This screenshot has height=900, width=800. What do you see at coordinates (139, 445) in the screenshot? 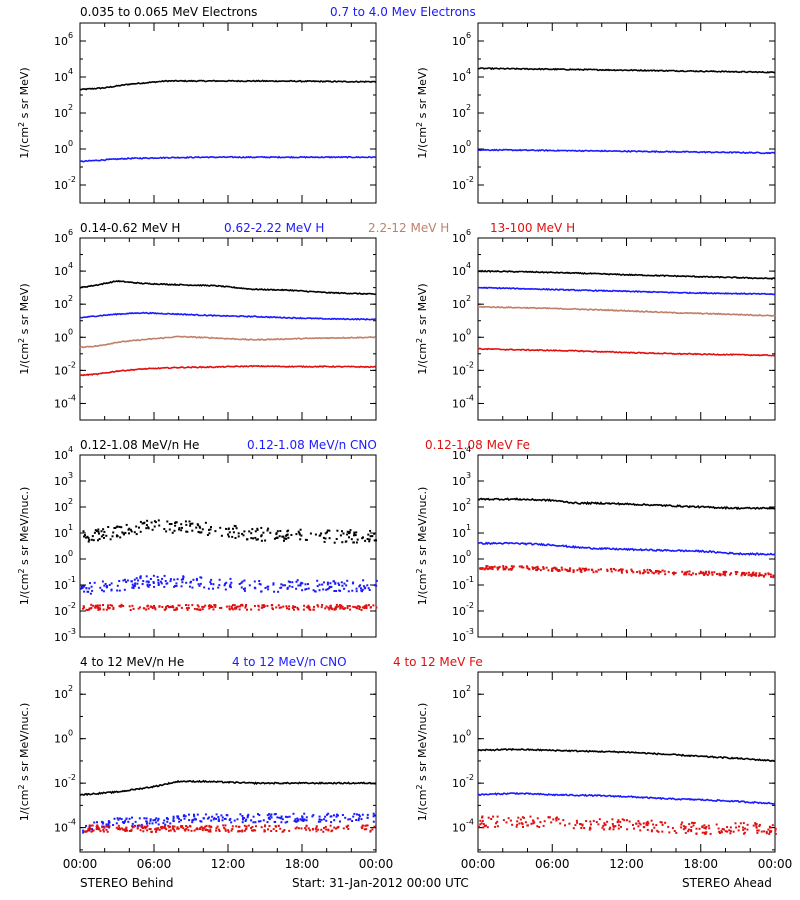
I see `legend-label: 0.12-1.08 MeV/n He` at bounding box center [139, 445].